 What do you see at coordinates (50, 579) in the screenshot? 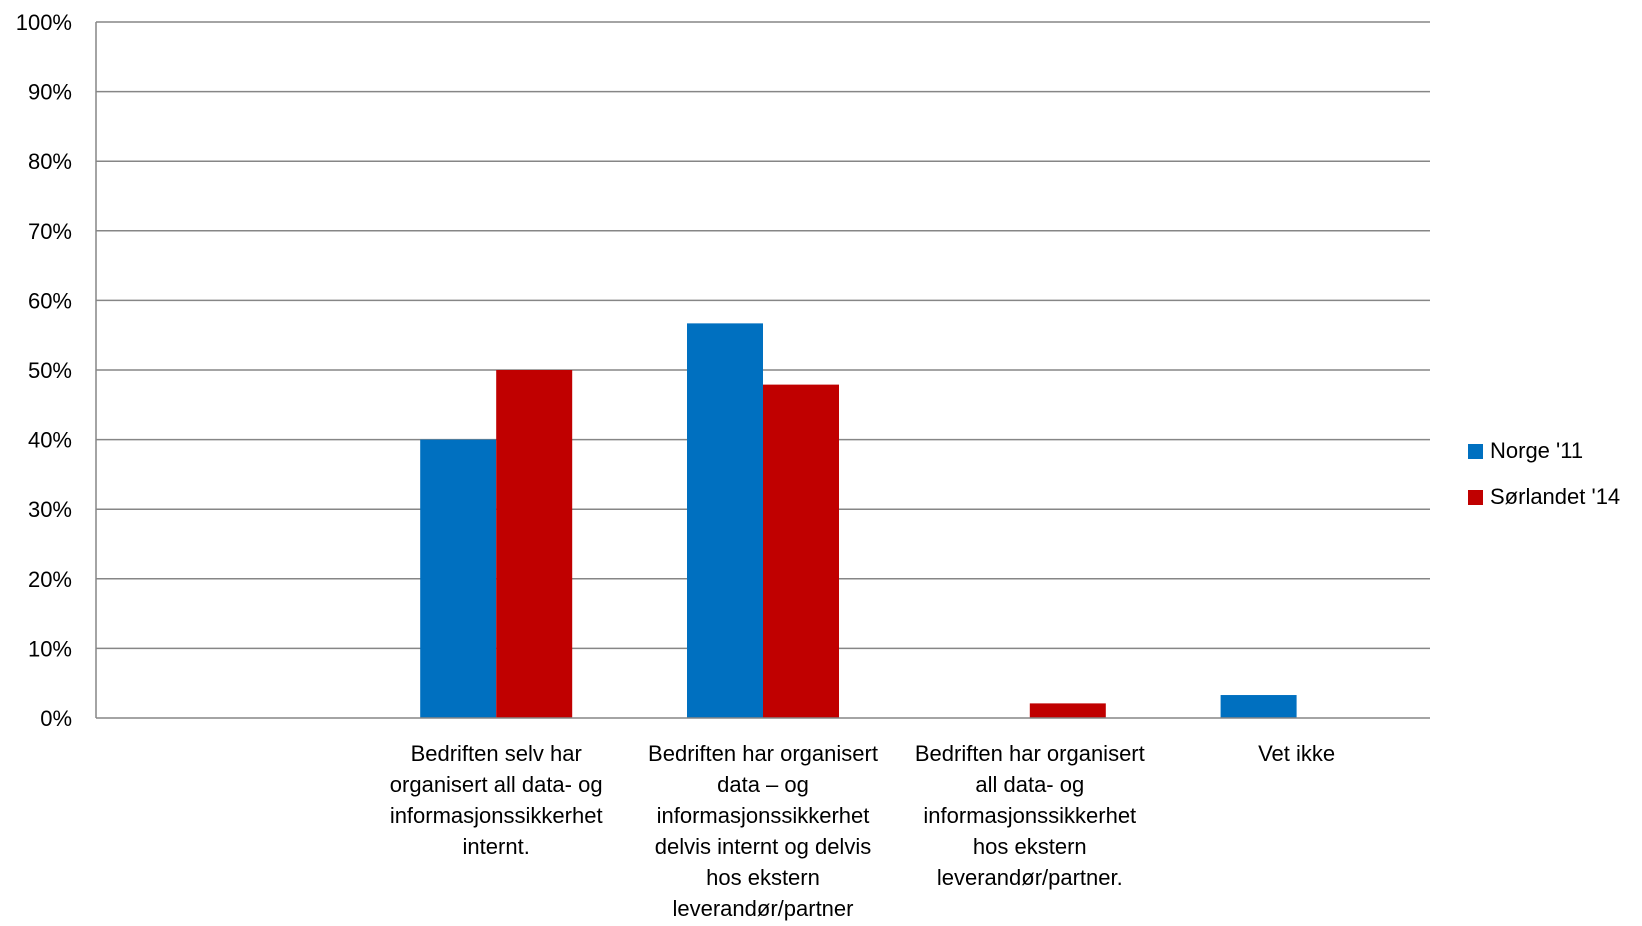
I see `y-tick-label: 20%` at bounding box center [50, 579].